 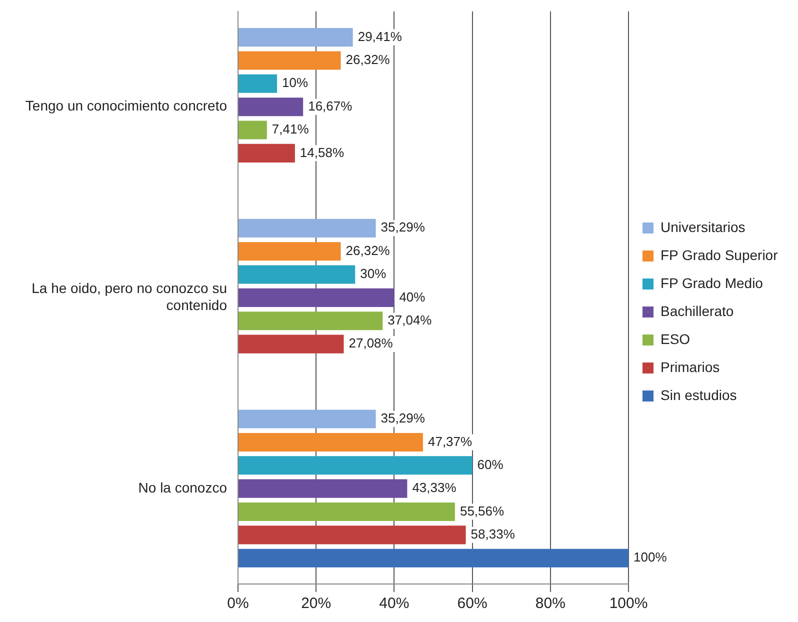 I want to click on data-label: 10%, so click(x=295, y=82).